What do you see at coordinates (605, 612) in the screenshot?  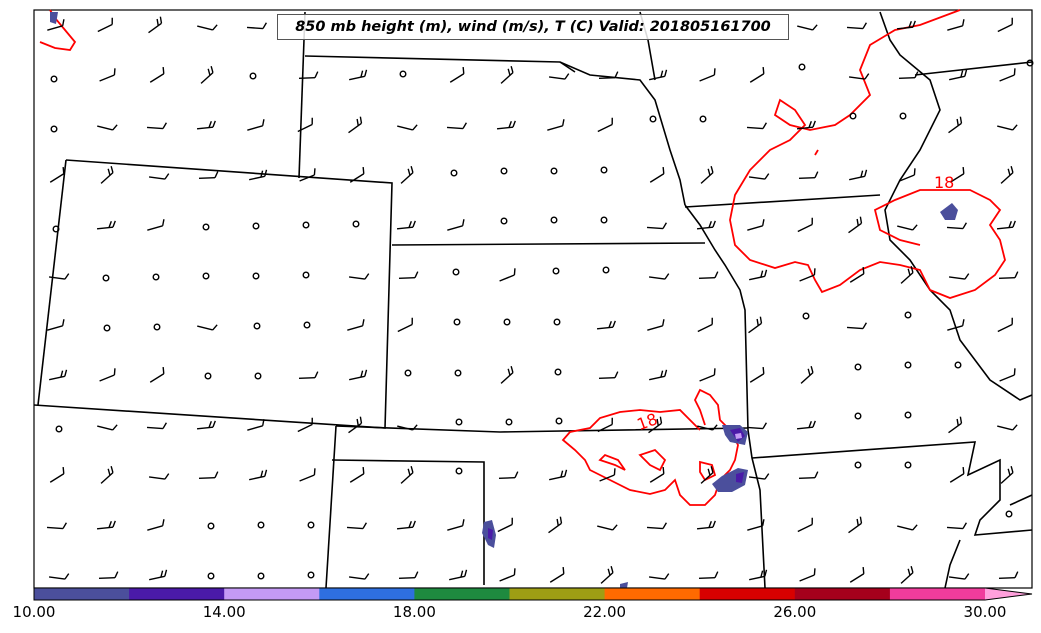 I see `colorbar-tick-label: 22.00` at bounding box center [605, 612].